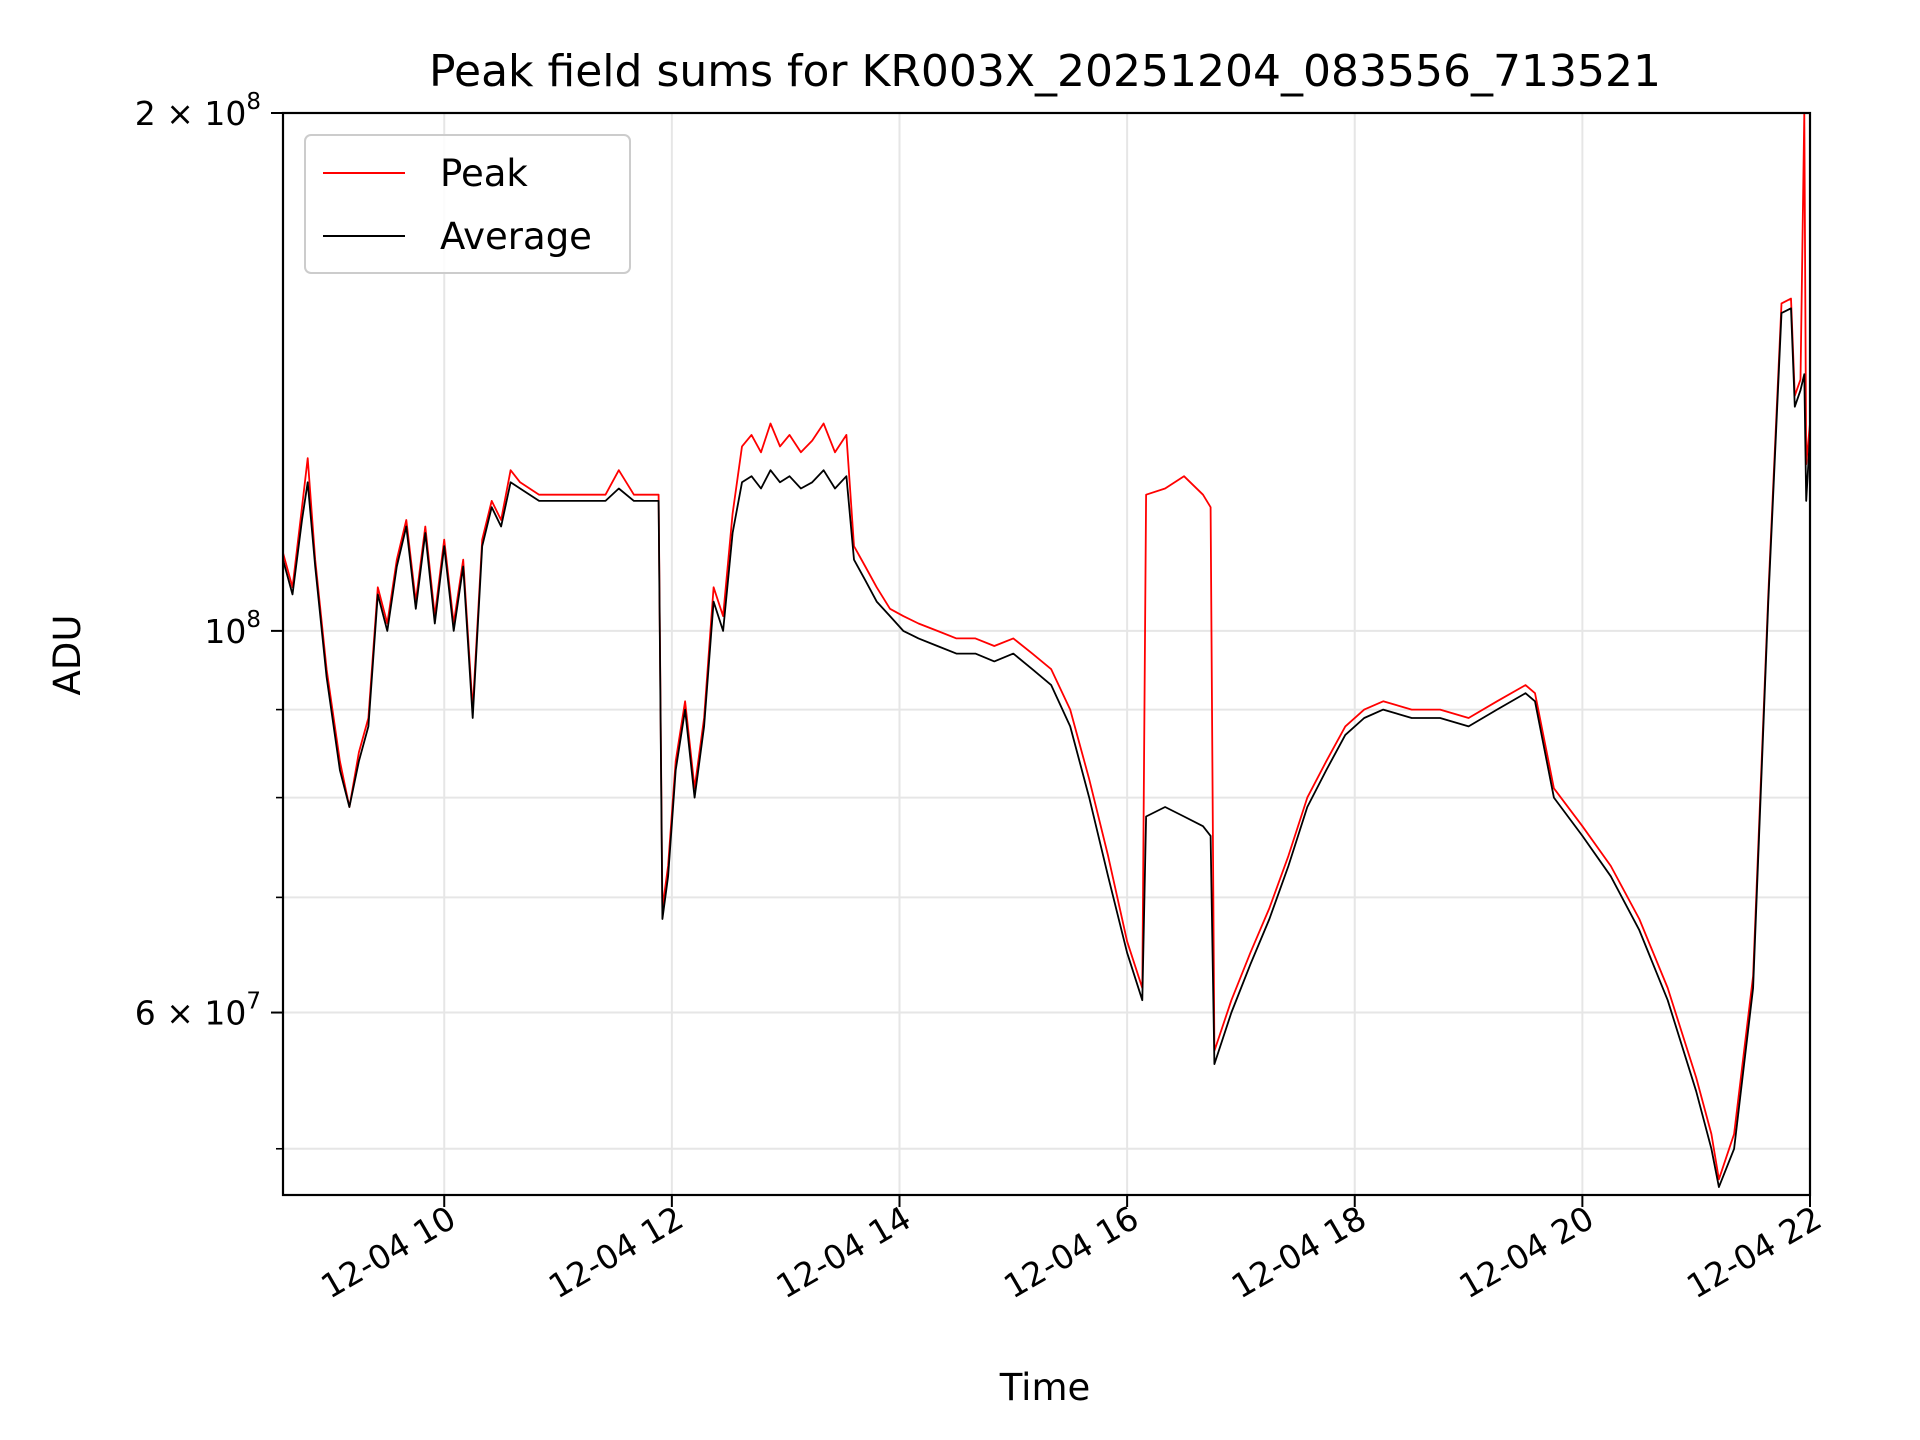 Image resolution: width=1920 pixels, height=1440 pixels. What do you see at coordinates (198, 1011) in the screenshot?
I see `y-tick-label: 6 × 107` at bounding box center [198, 1011].